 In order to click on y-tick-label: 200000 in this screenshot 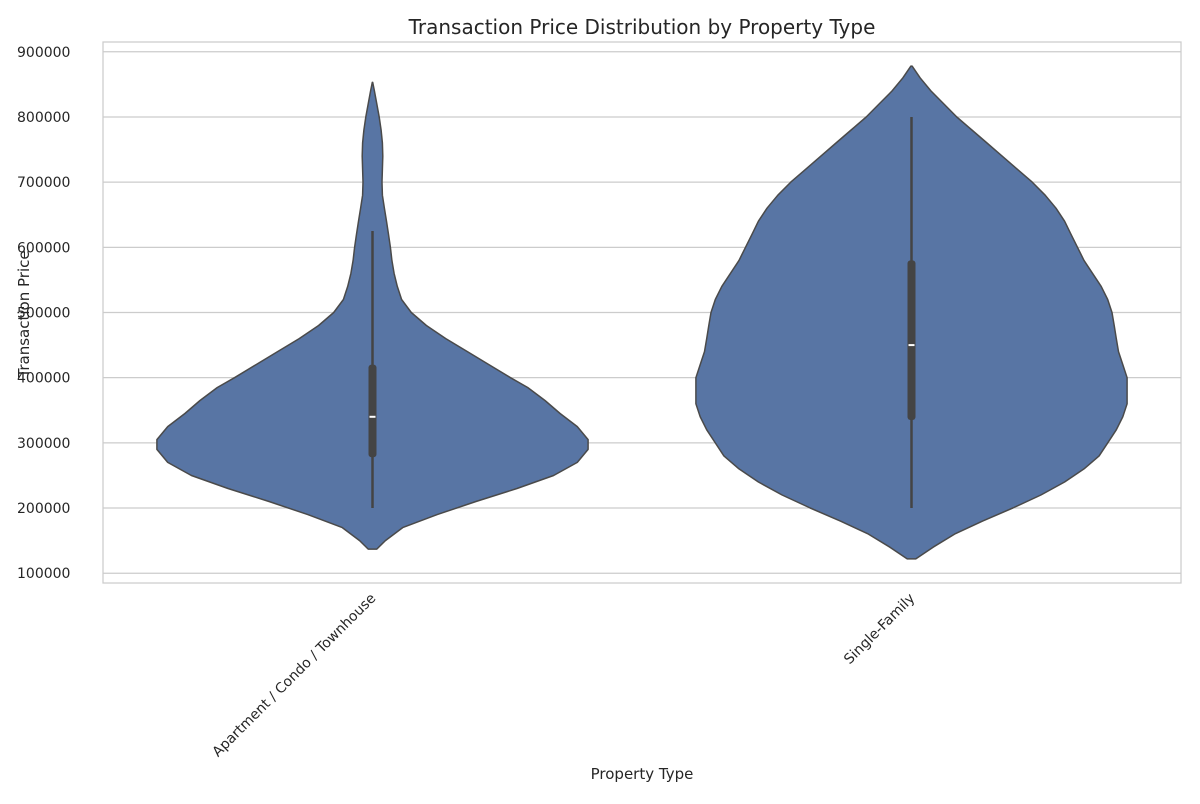, I will do `click(43, 509)`.